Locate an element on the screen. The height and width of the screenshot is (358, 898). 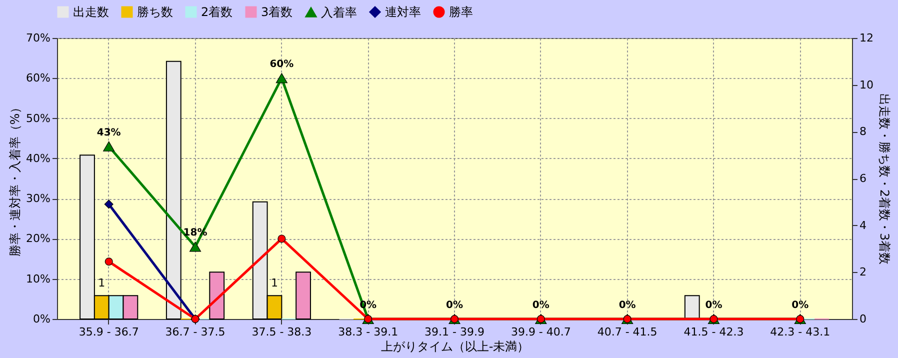
data-label: 60% is located at coordinates (282, 64).